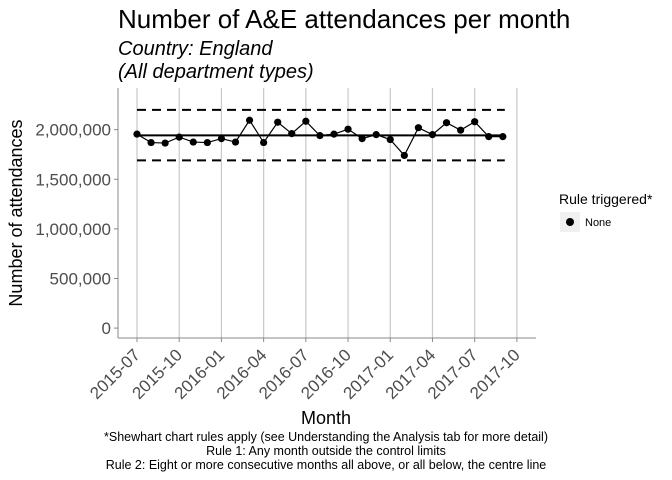 This screenshot has height=480, width=672. Describe the element at coordinates (195, 49) in the screenshot. I see `chart-subtitle-line-1: Country: England` at that location.